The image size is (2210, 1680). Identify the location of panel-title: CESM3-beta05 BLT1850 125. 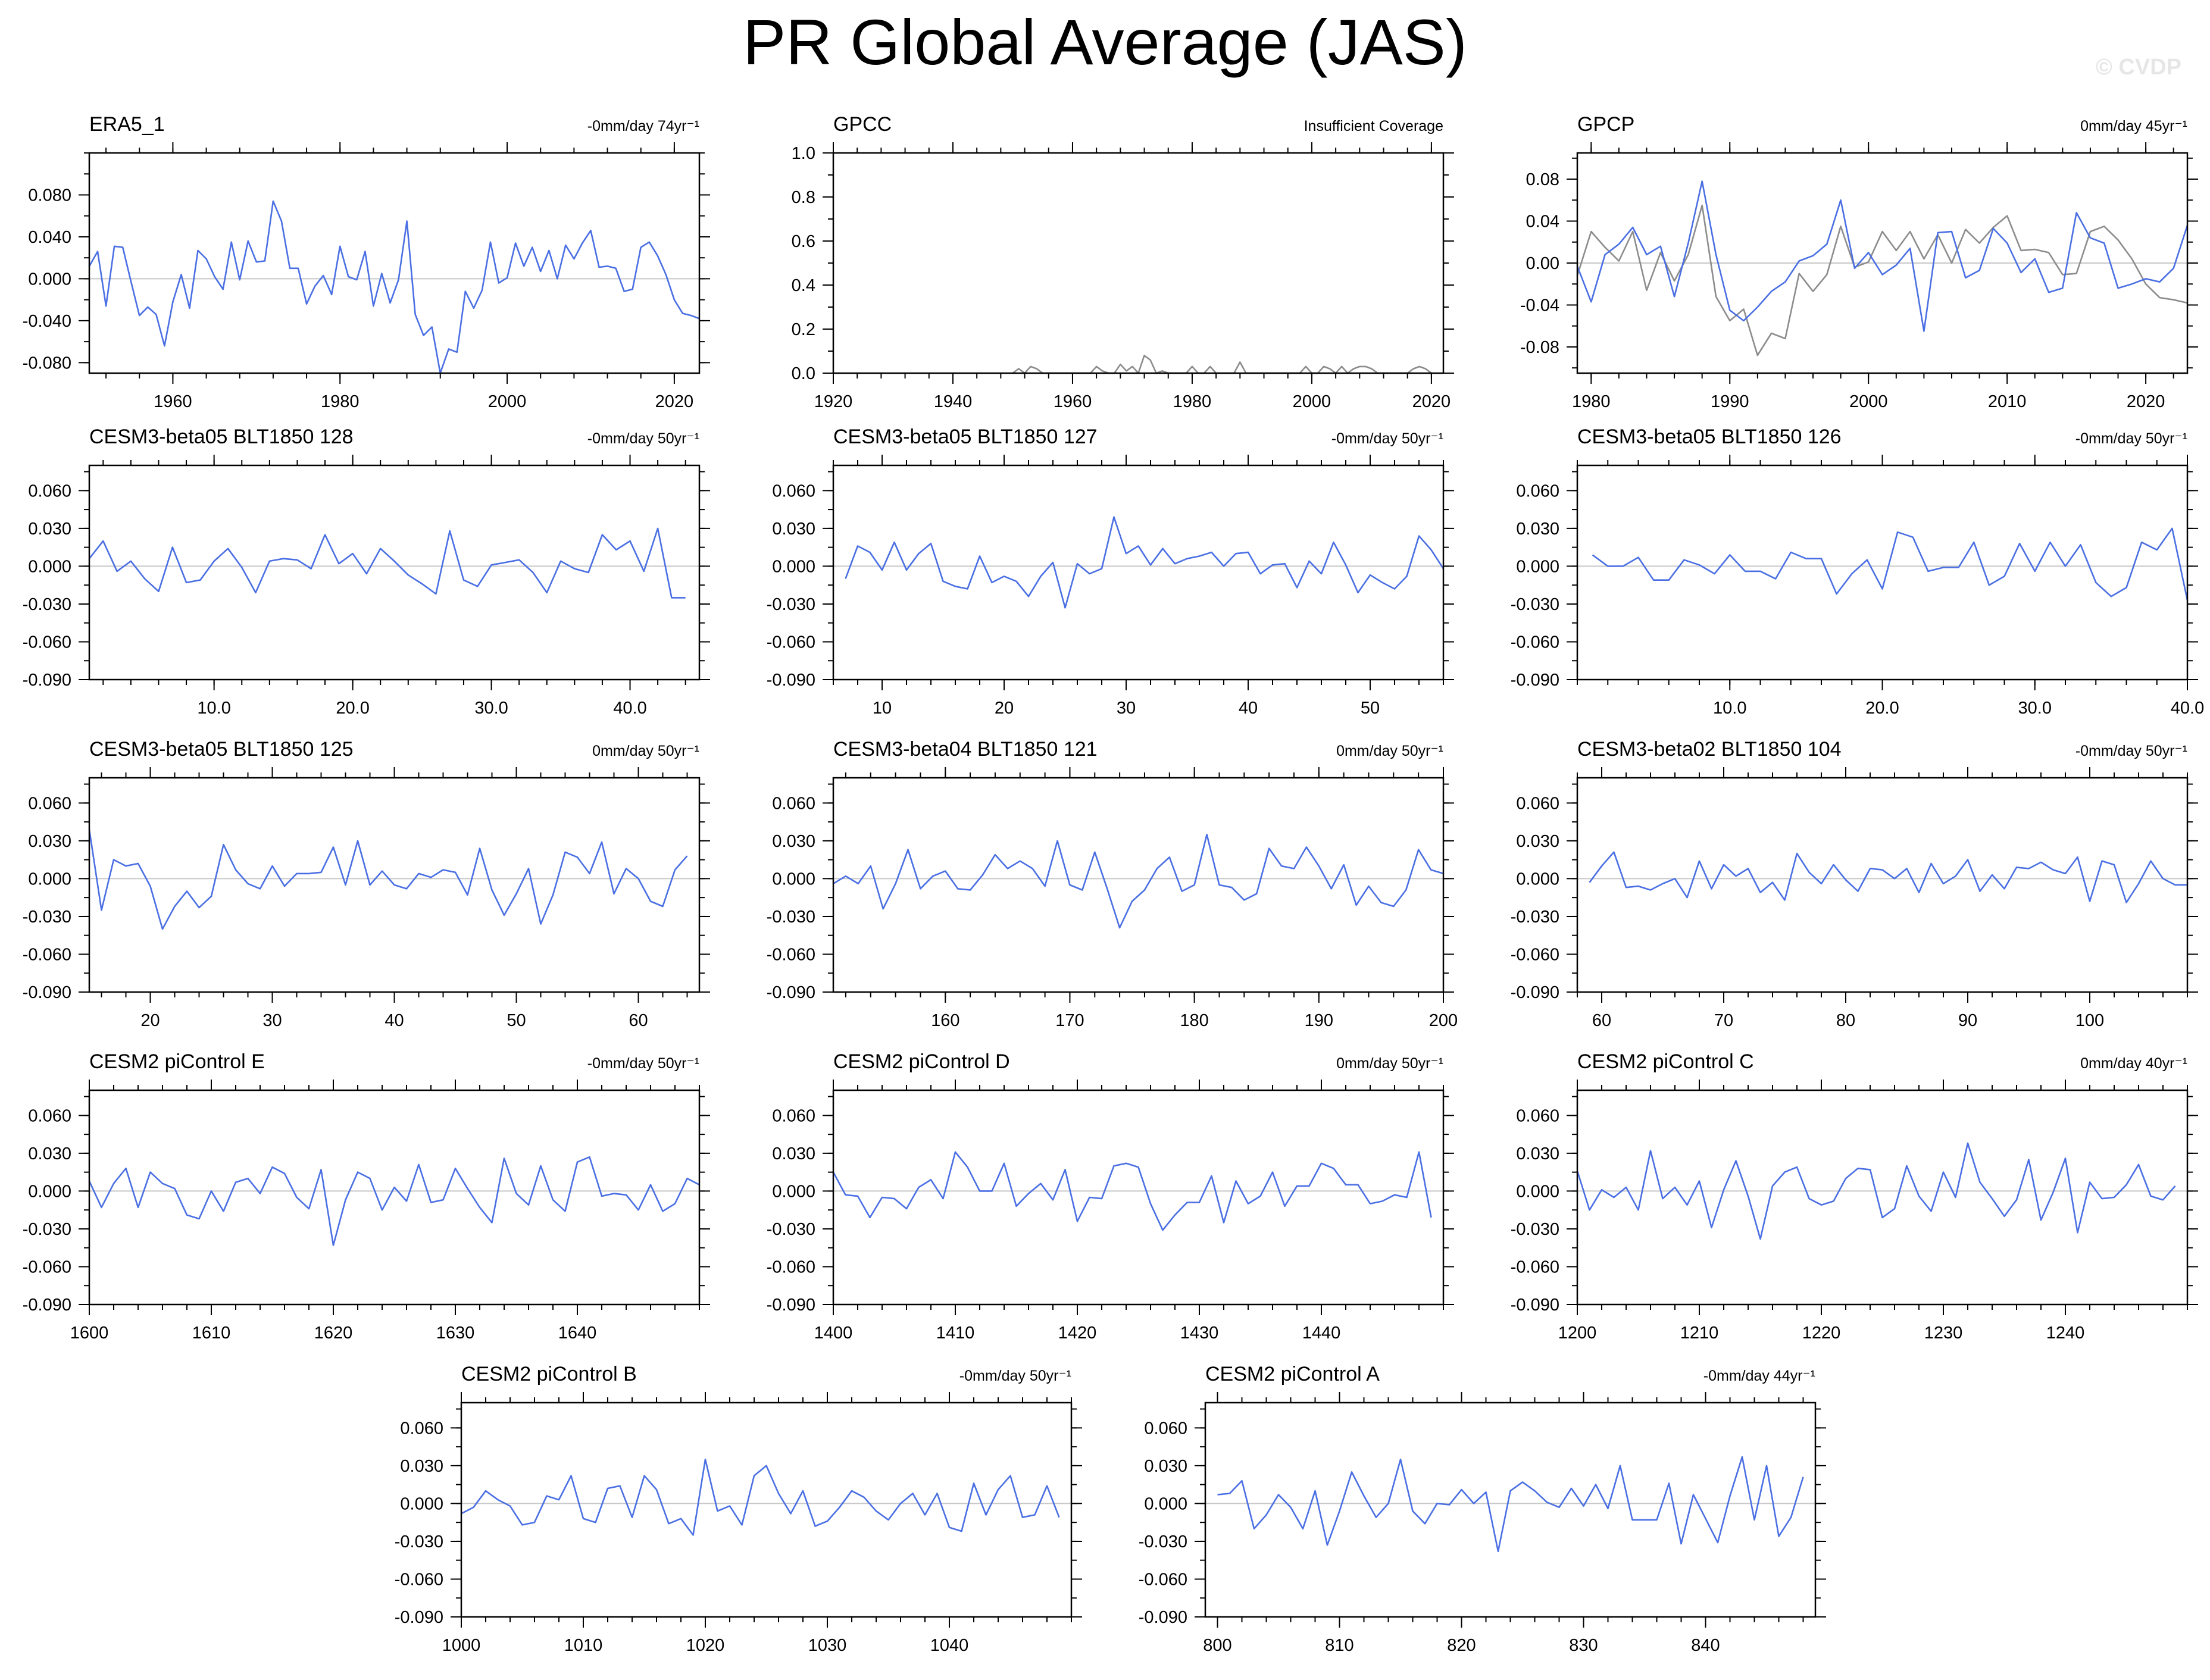
(221, 749).